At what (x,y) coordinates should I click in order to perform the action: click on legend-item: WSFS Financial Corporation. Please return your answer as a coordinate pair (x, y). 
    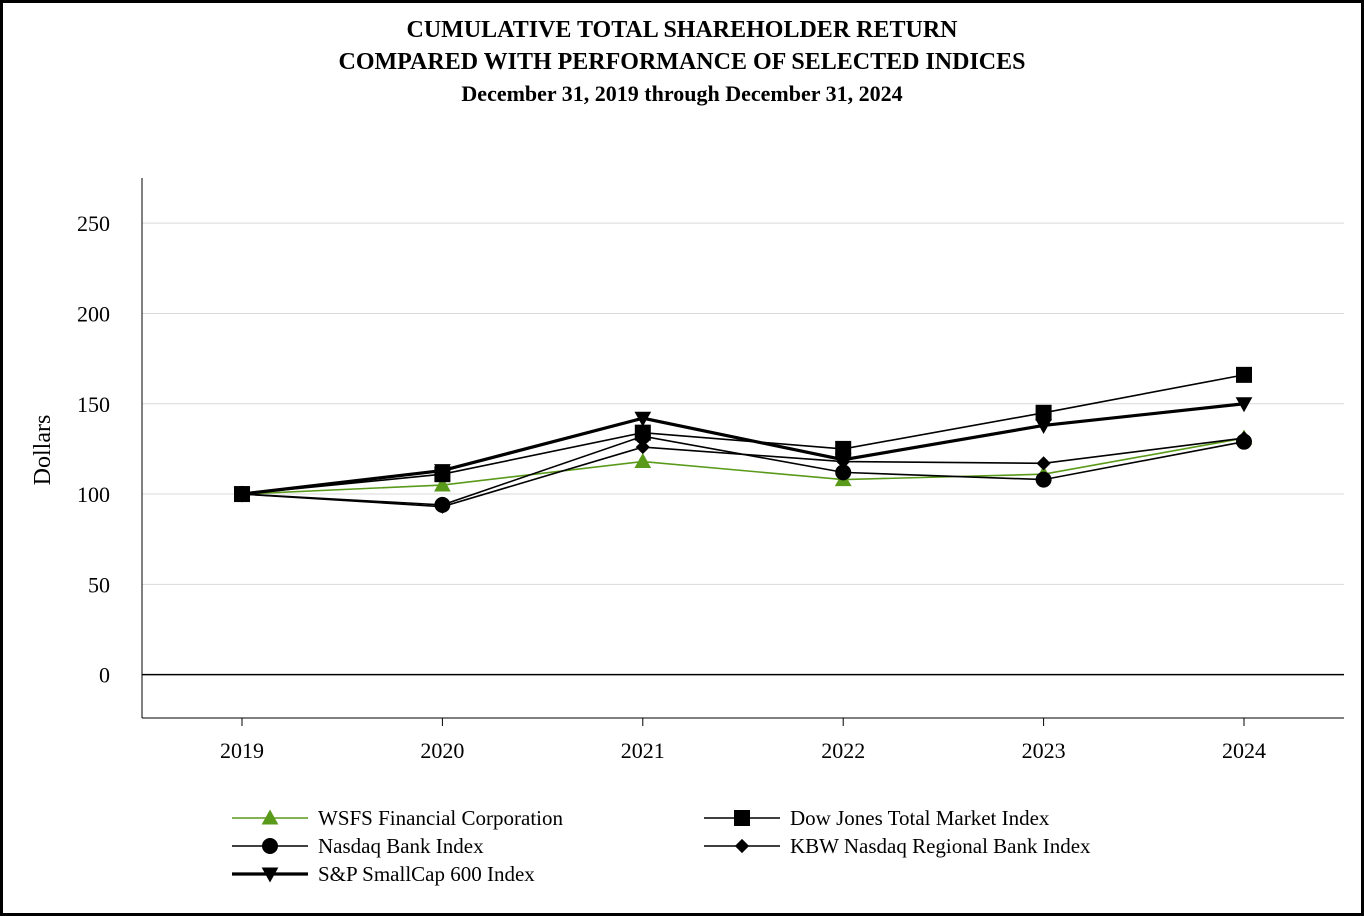
    Looking at the image, I should click on (397, 818).